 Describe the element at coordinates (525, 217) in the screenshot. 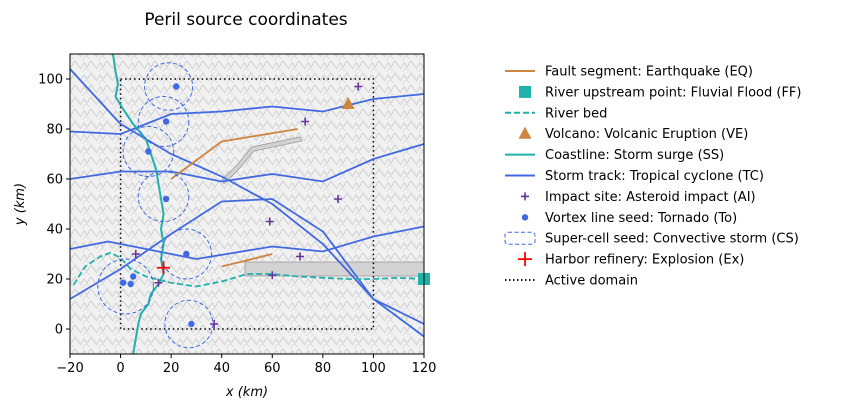

I see `legend-swatch-dot` at that location.